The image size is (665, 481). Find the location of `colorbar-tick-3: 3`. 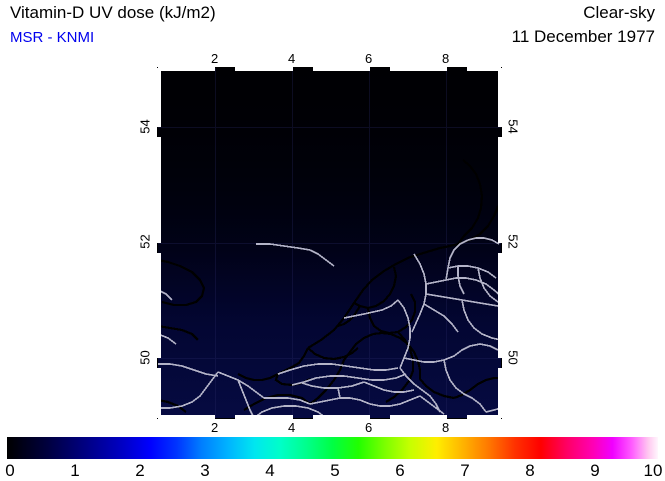

colorbar-tick-3: 3 is located at coordinates (205, 470).